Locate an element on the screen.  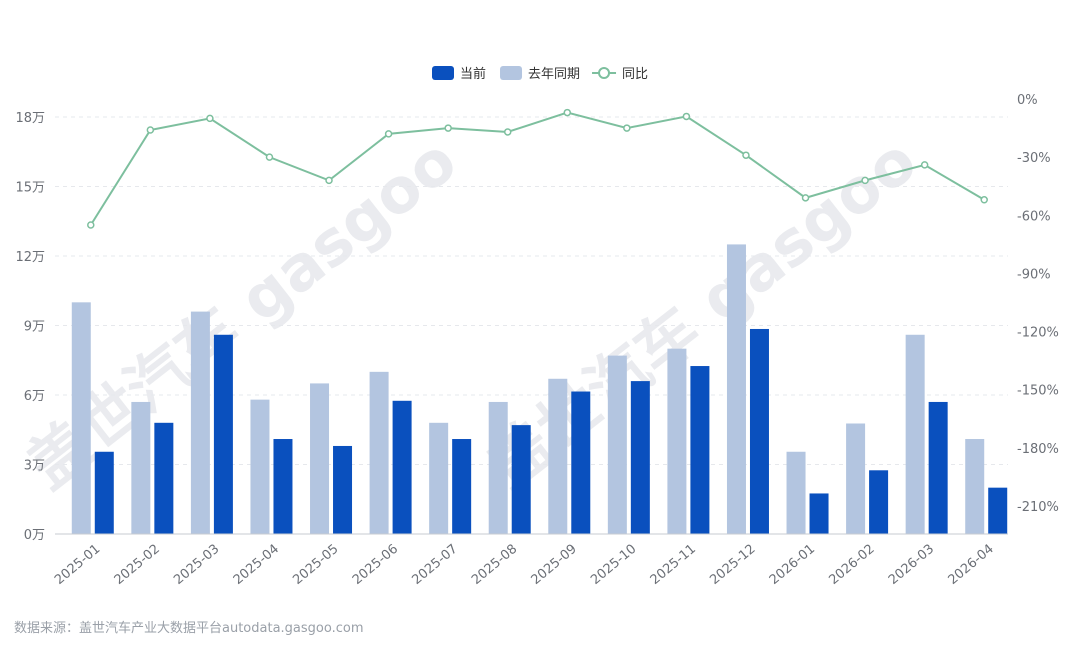
left-tick-label: 9万 is located at coordinates (34, 327).